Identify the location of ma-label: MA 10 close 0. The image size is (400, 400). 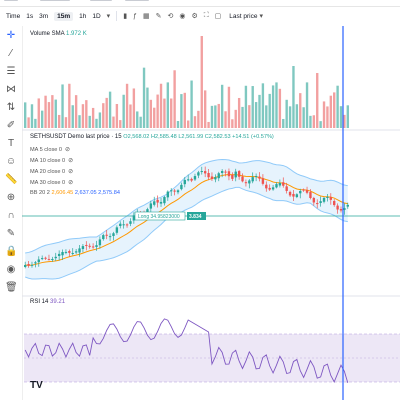
(48, 160).